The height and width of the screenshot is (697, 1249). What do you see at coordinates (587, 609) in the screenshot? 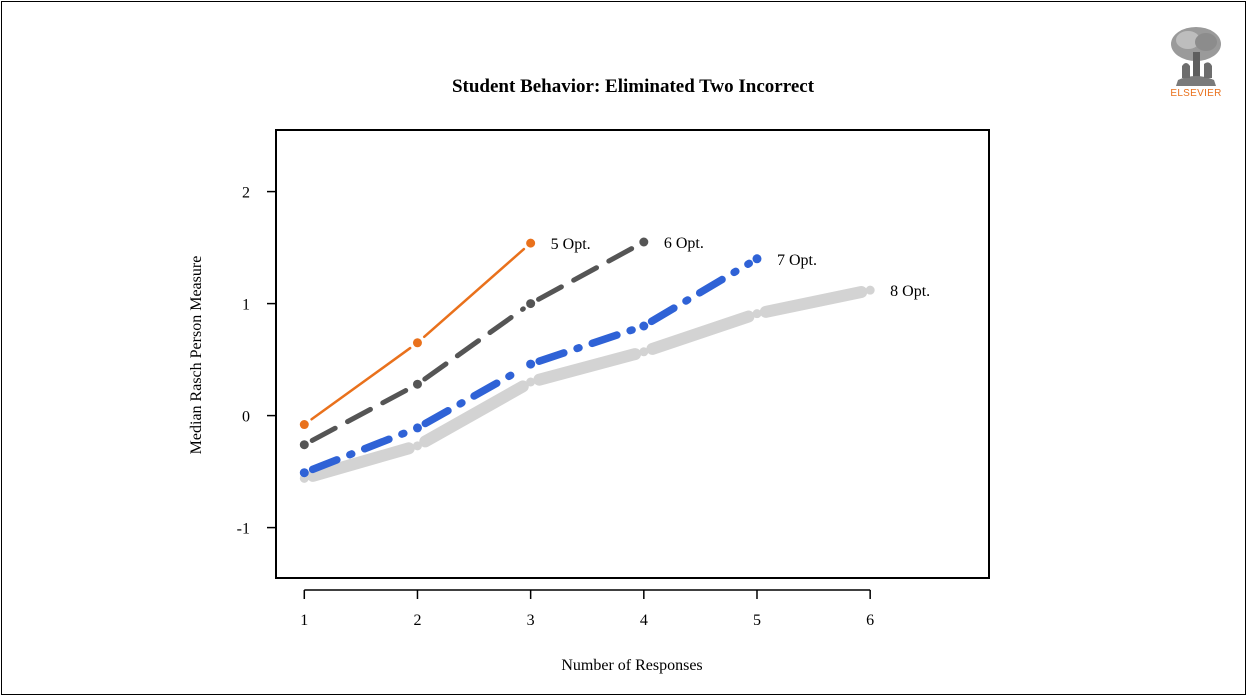
I see `x-axis: 1 2 3 4 5 6` at bounding box center [587, 609].